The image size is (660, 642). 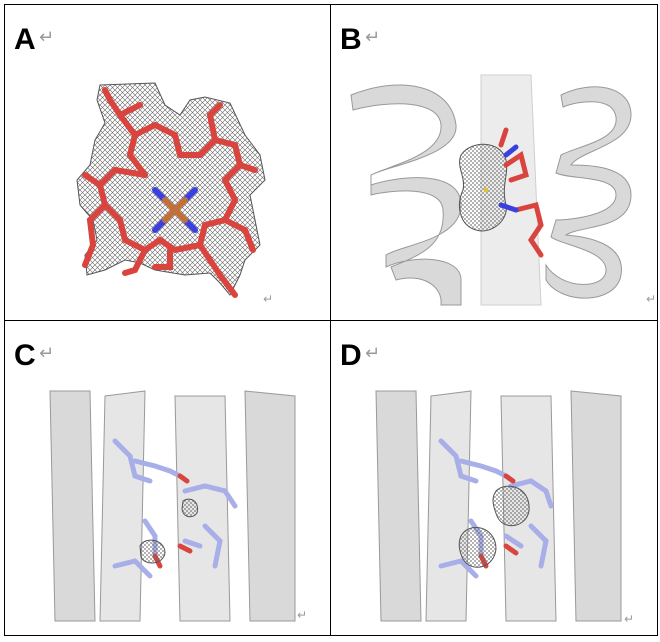 What do you see at coordinates (521, 192) in the screenshot?
I see `ligand-sticks` at bounding box center [521, 192].